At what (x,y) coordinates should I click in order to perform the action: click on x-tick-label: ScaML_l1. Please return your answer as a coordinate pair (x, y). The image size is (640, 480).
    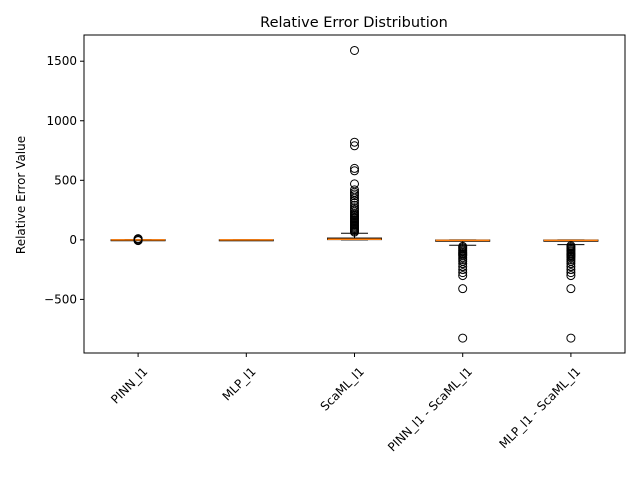
    Looking at the image, I should click on (342, 388).